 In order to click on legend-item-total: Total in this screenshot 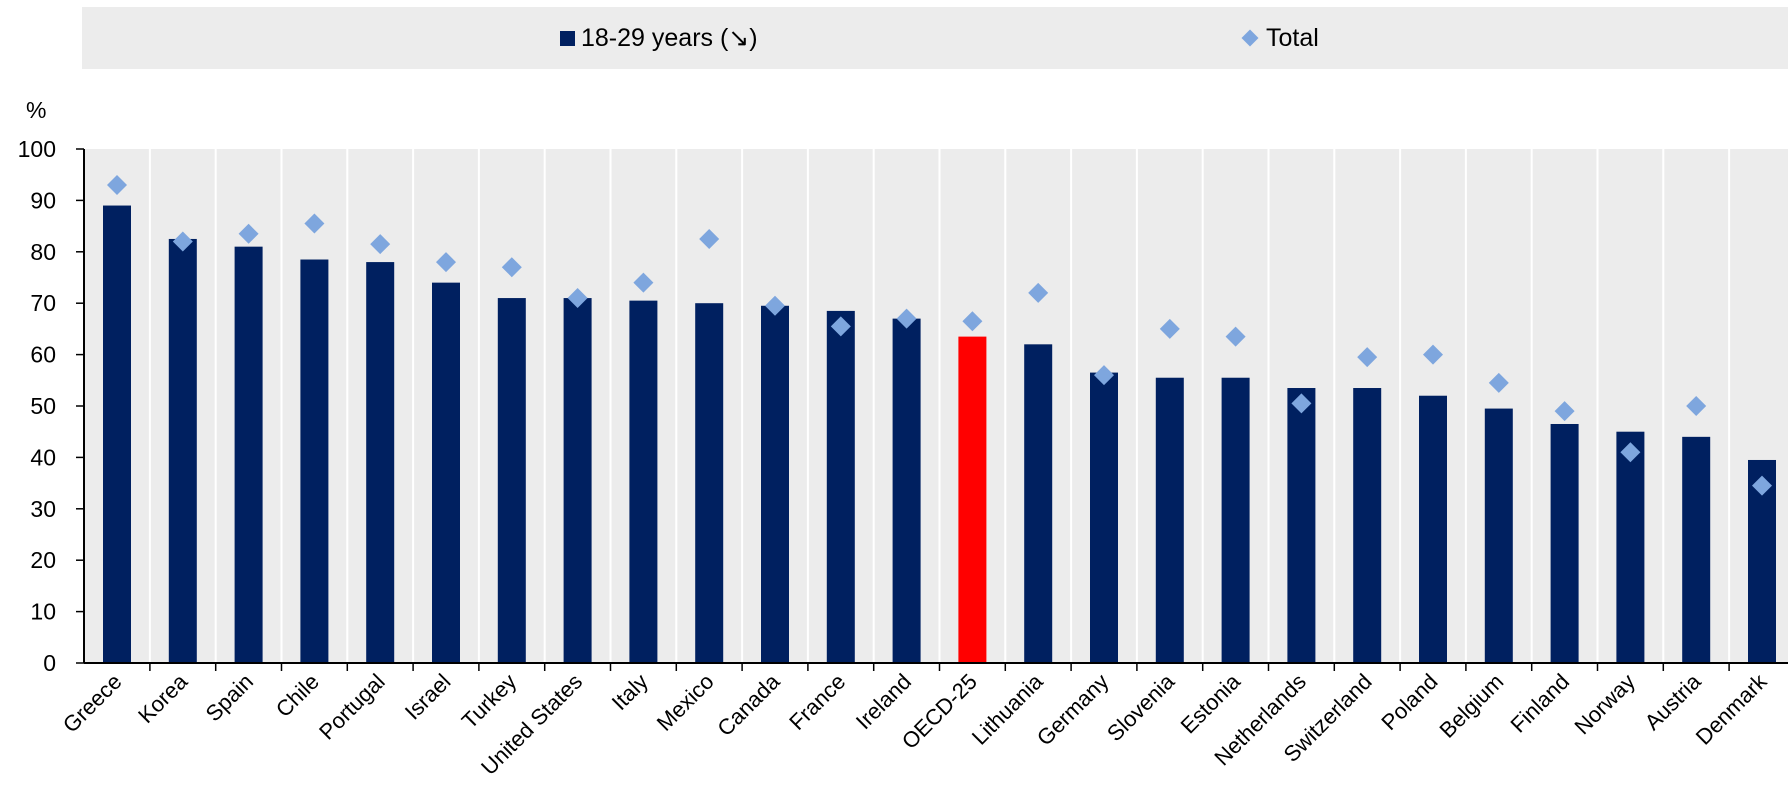, I will do `click(1279, 38)`.